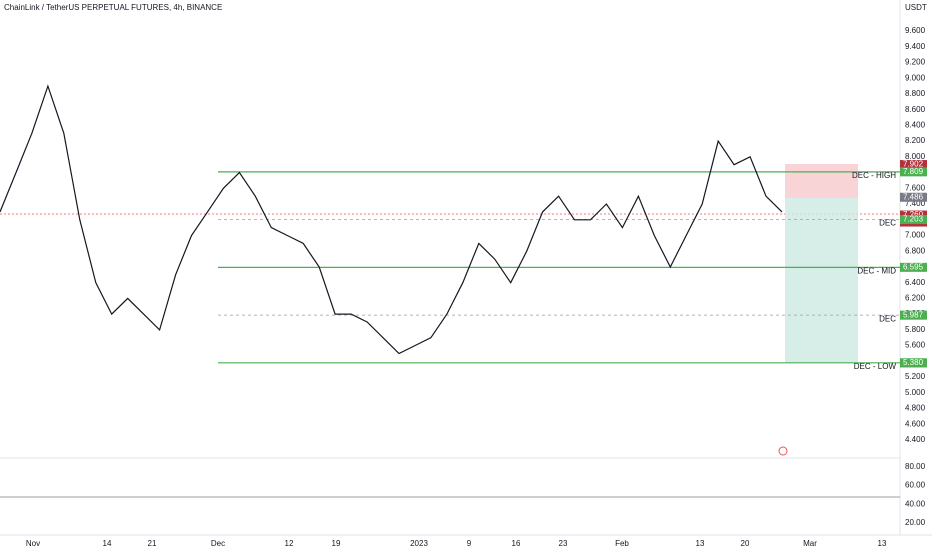  I want to click on price-tick-label: 5.600, so click(915, 345).